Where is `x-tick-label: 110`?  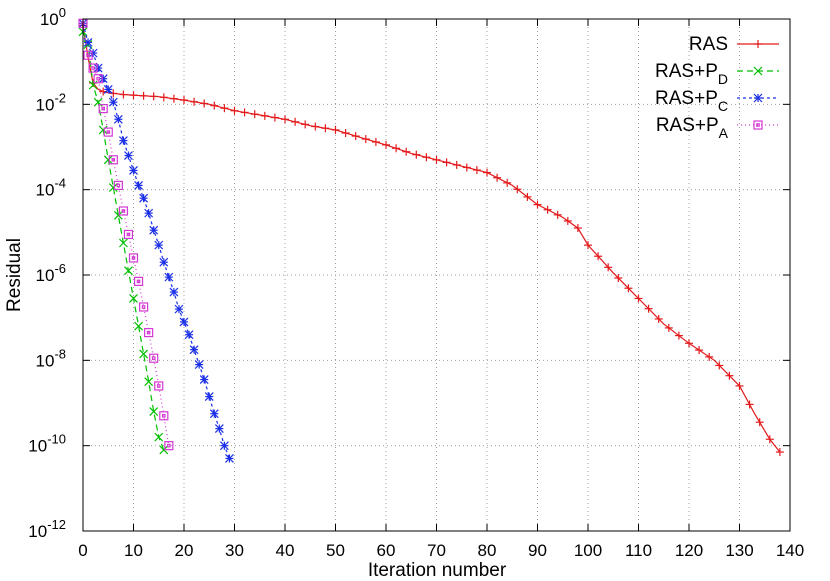
x-tick-label: 110 is located at coordinates (638, 550).